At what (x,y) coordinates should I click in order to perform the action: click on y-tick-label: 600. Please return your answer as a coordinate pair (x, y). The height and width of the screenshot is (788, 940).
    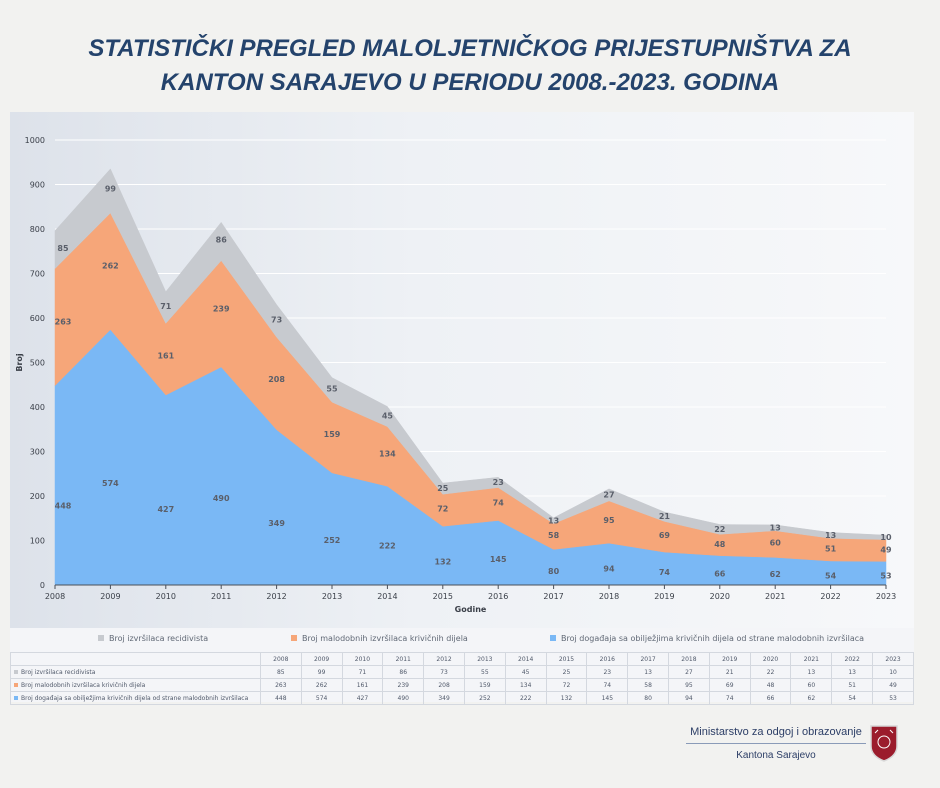
    Looking at the image, I should click on (37, 318).